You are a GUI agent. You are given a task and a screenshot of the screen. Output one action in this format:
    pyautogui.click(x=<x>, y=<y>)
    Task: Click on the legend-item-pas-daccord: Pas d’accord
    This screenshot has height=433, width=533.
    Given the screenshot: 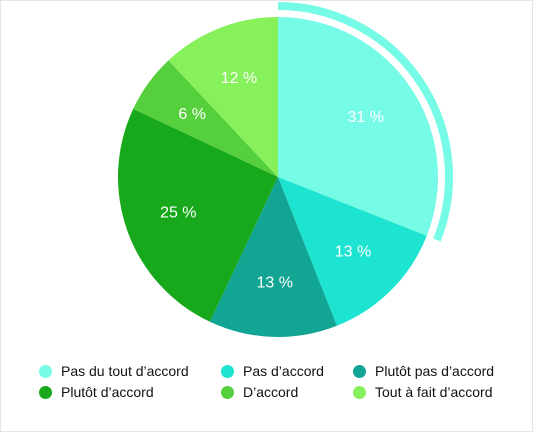 What is the action you would take?
    pyautogui.click(x=287, y=371)
    